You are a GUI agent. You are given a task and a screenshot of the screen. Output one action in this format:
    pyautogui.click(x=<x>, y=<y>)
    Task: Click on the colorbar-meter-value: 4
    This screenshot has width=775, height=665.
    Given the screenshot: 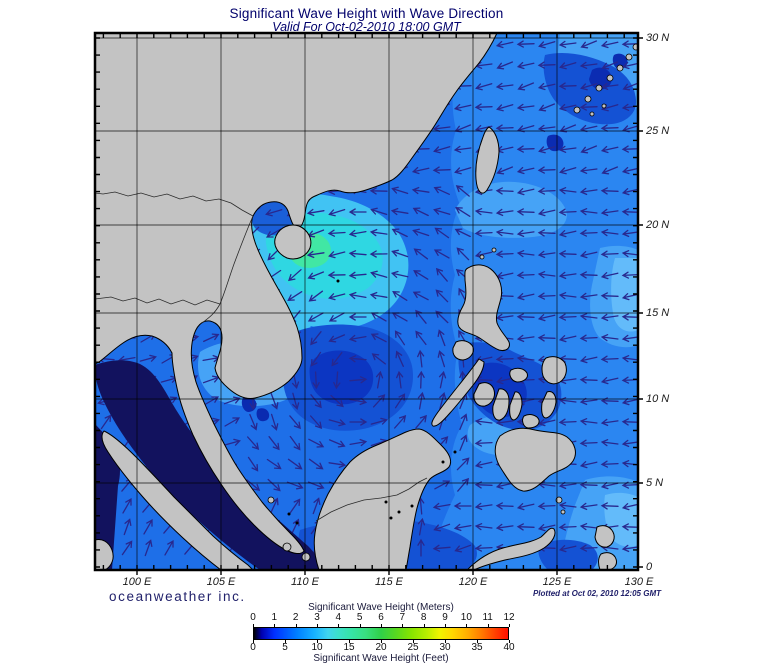 What is the action you would take?
    pyautogui.click(x=338, y=617)
    